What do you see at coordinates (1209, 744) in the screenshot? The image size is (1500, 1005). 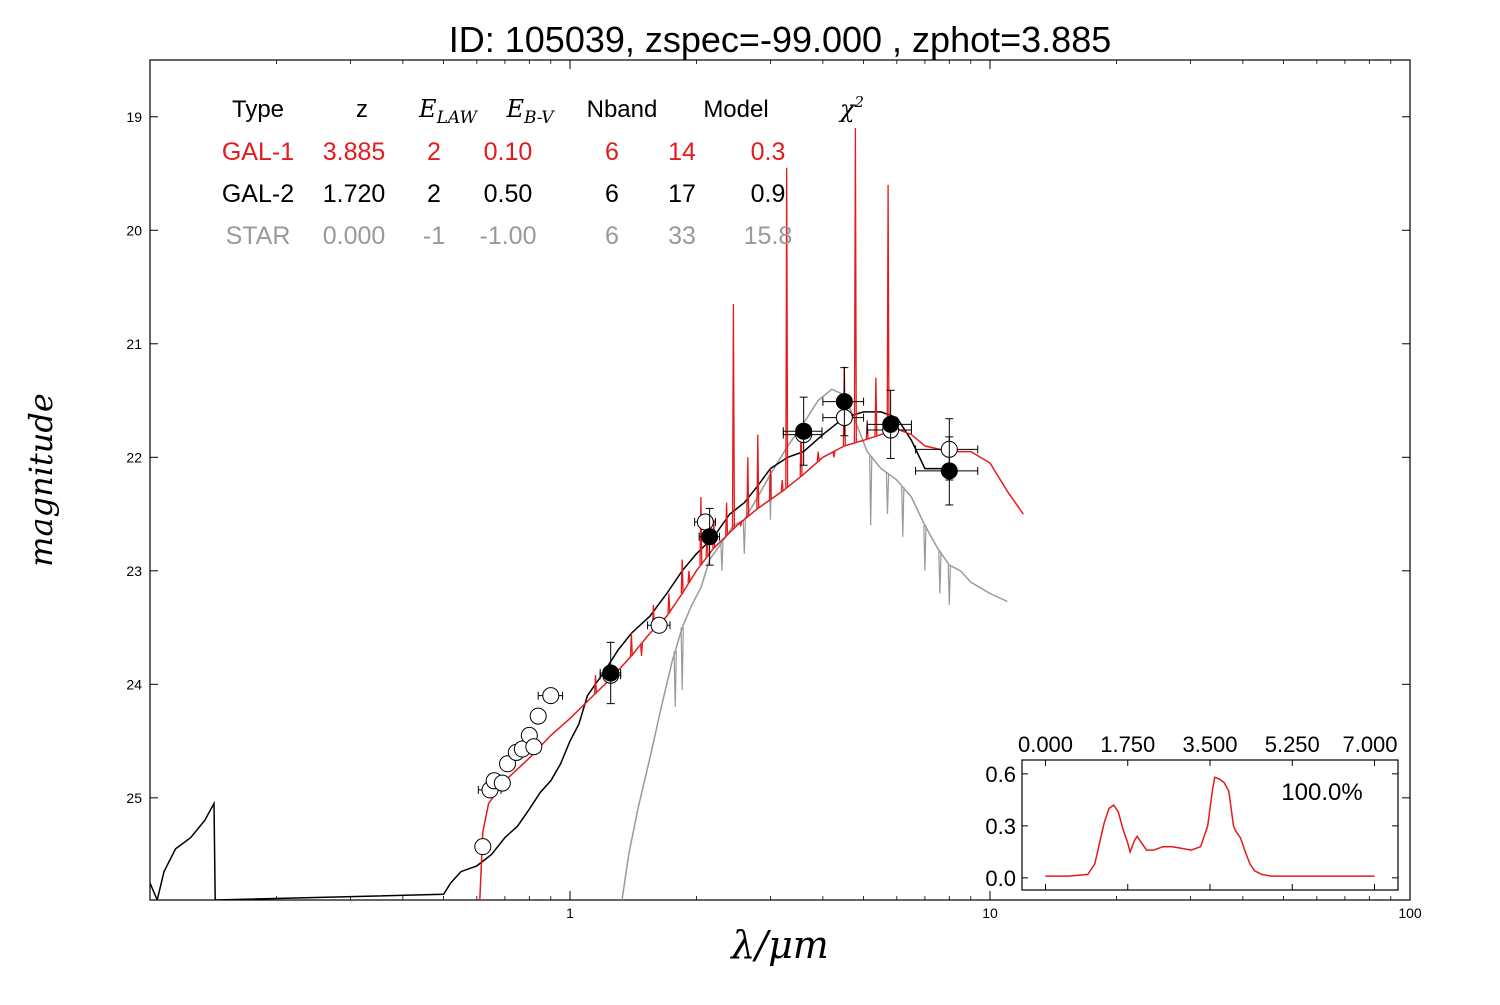 I see `inset-x-tick-label: 3.500` at bounding box center [1209, 744].